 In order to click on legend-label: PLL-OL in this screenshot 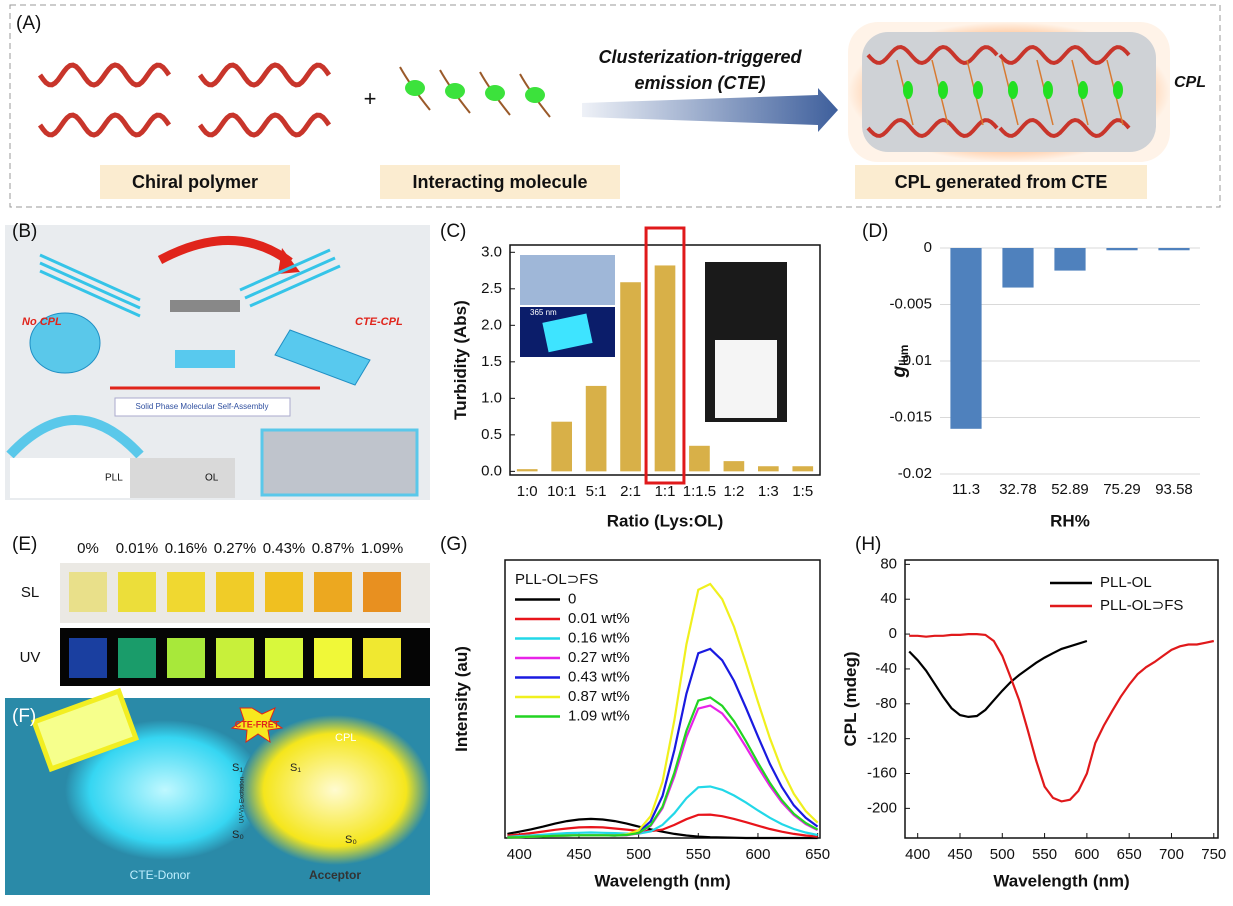, I will do `click(1126, 582)`.